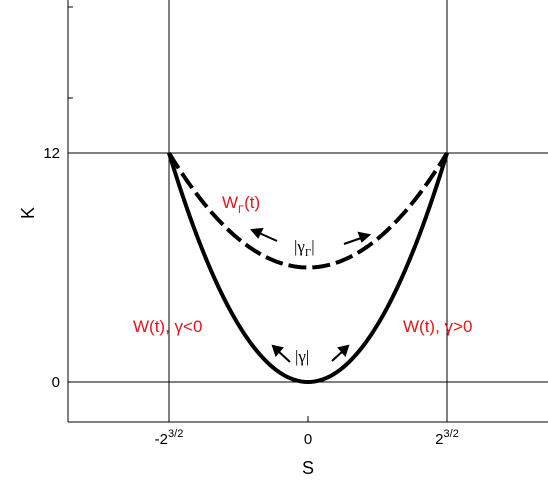  What do you see at coordinates (161, 439) in the screenshot?
I see `x-tick-label-base: -2` at bounding box center [161, 439].